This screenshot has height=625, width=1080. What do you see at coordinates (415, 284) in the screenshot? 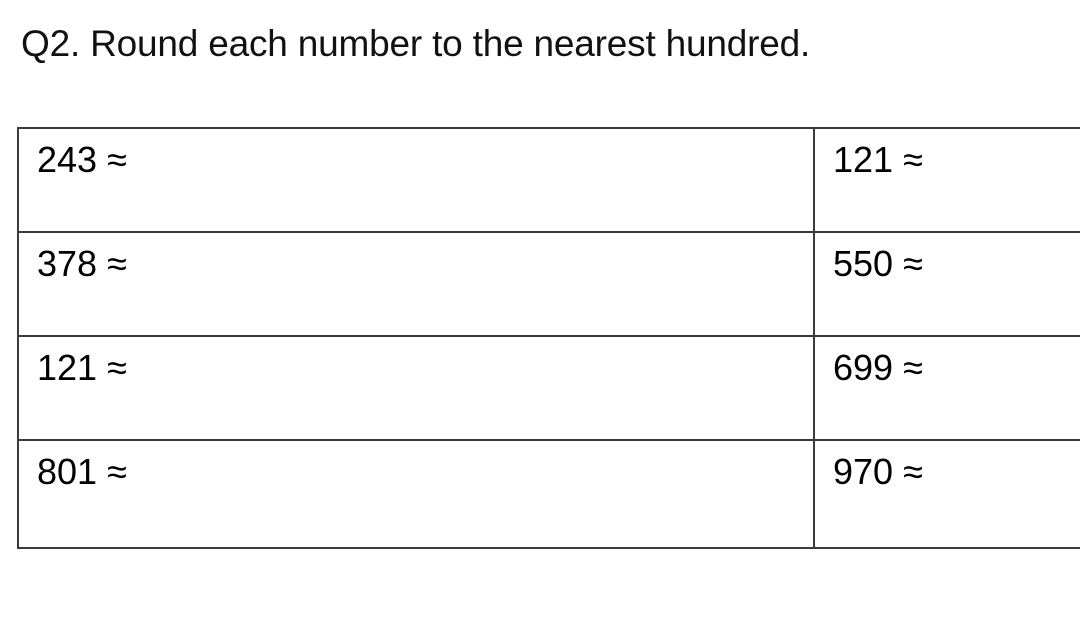
I see `answer-cell-left-2: 378 ≈` at bounding box center [415, 284].